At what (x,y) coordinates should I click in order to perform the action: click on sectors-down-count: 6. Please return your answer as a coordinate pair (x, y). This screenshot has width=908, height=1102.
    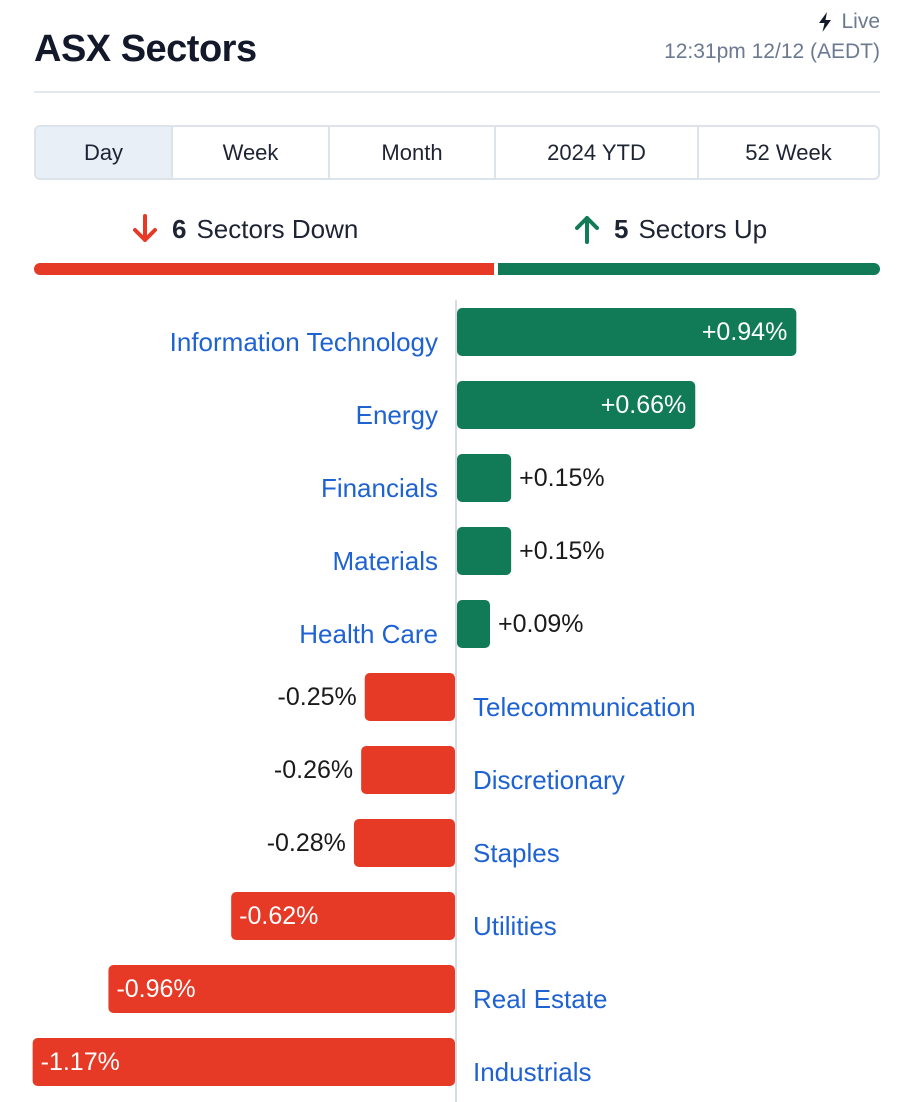
    Looking at the image, I should click on (179, 228).